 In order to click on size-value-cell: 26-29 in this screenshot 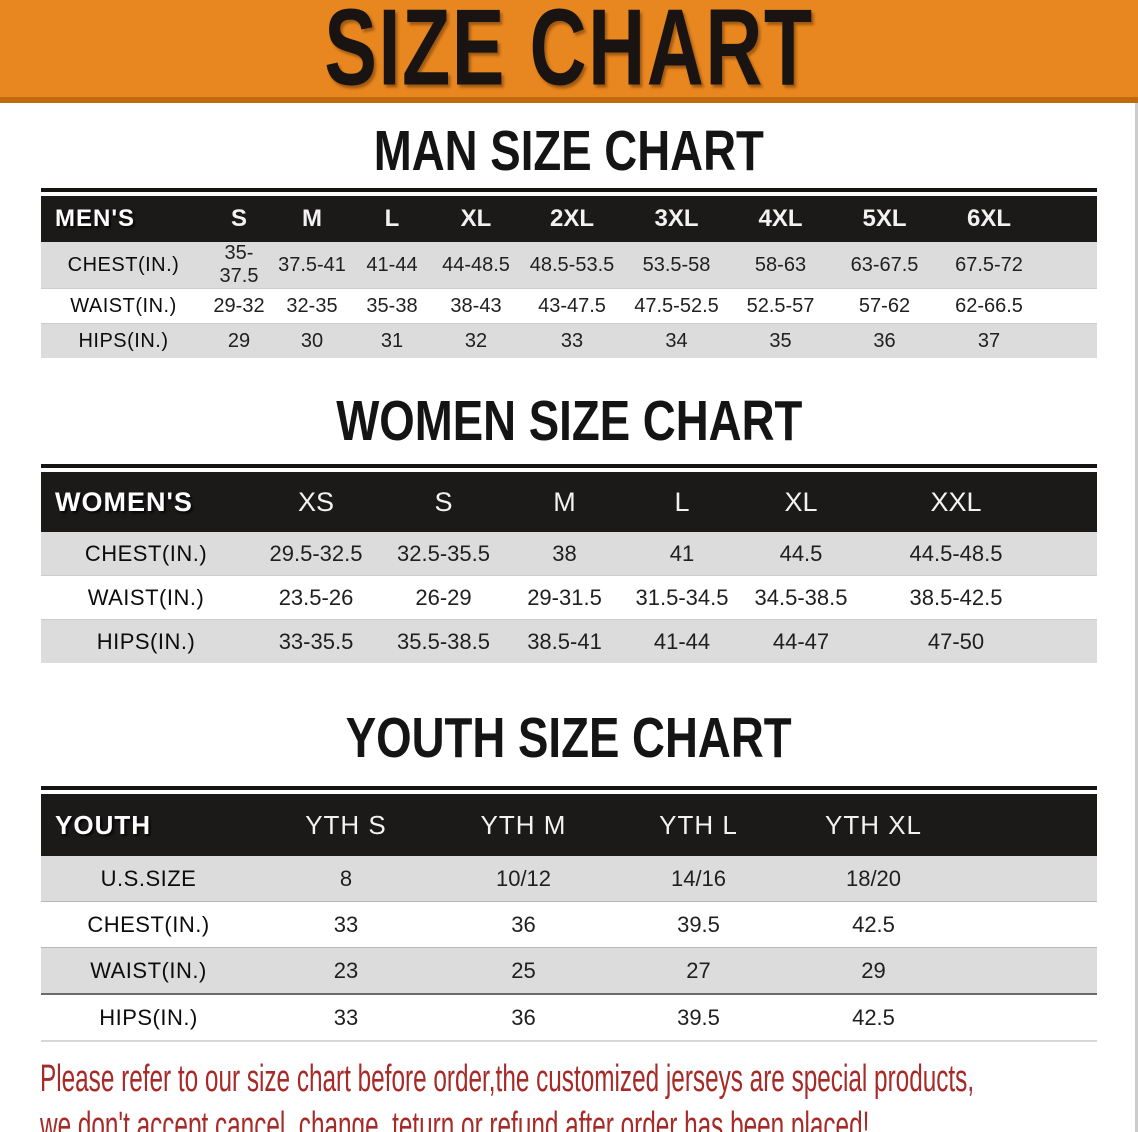, I will do `click(443, 597)`.